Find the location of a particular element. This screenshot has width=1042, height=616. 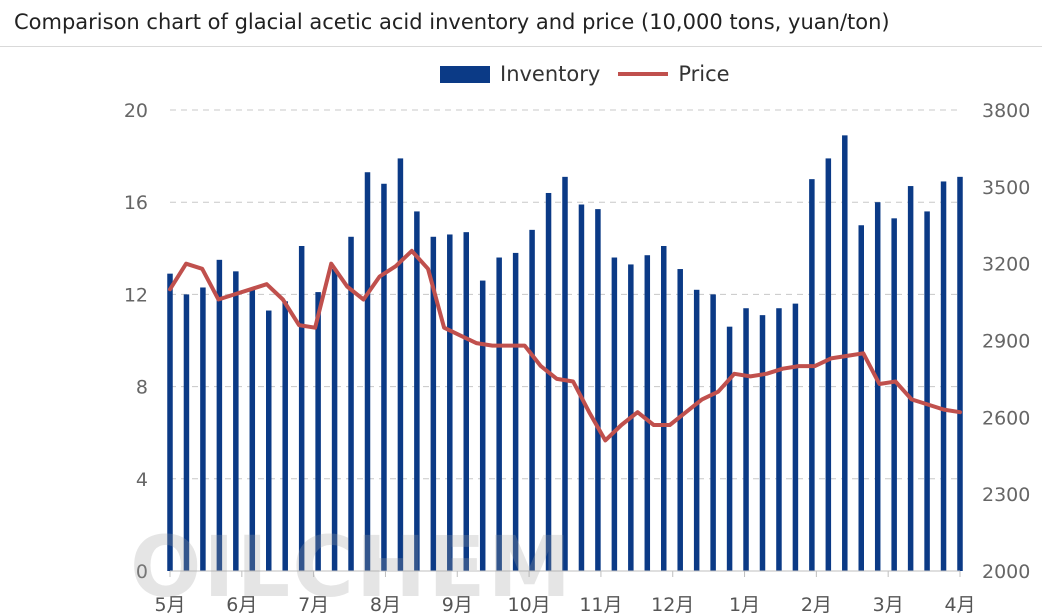

y-right-tick-label-5: 3500 is located at coordinates (1006, 188).